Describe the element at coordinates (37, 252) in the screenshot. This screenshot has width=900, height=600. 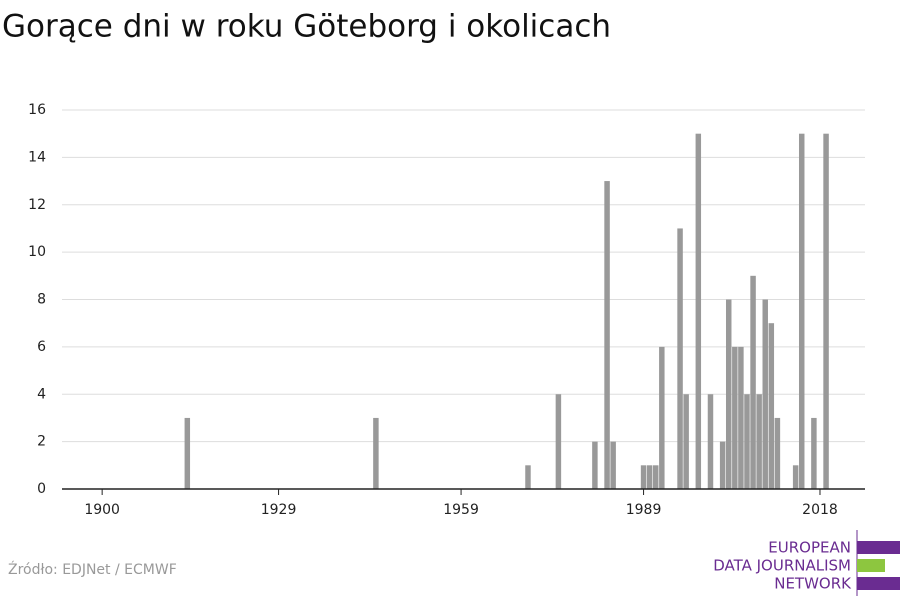
I see `y-tick-label: 10` at that location.